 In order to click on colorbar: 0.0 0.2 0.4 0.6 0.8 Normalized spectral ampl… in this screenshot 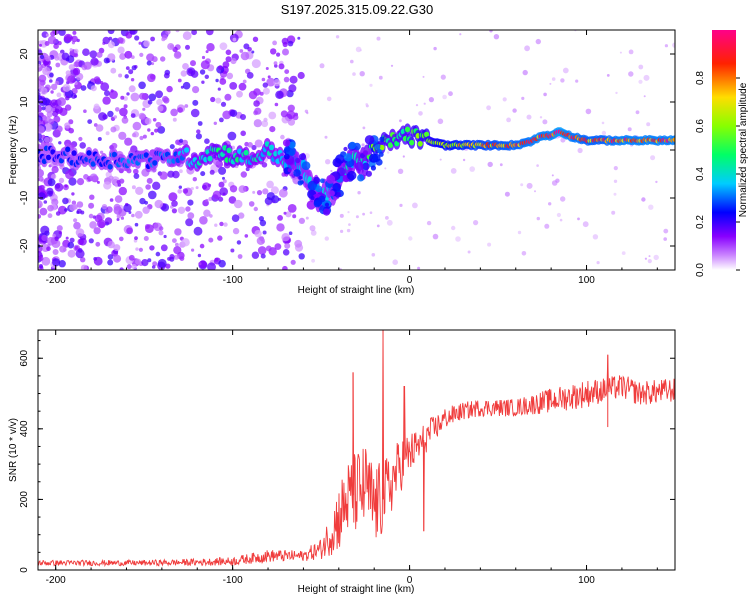, I will do `click(722, 153)`.